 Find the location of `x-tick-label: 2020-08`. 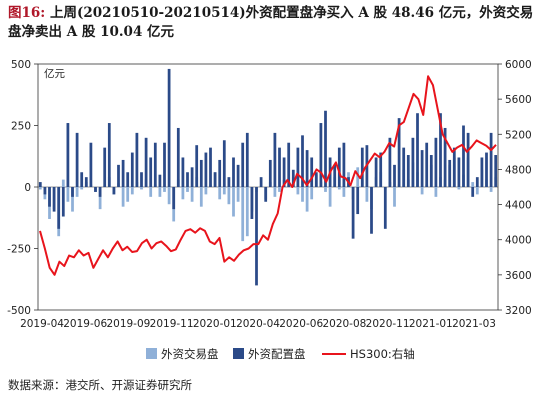

x-tick-label: 2020-08 is located at coordinates (344, 324).